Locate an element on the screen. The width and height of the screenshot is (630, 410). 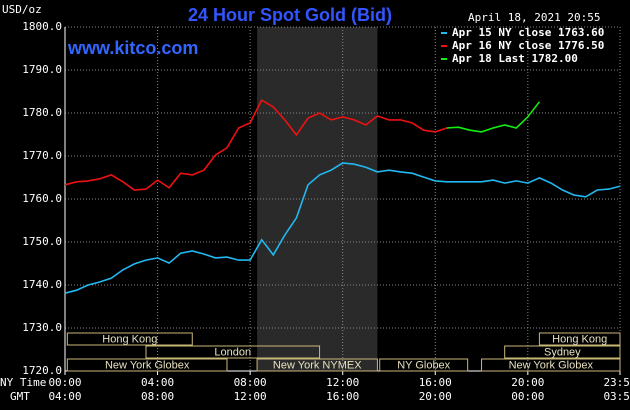
legend-label: Apr 16 NY close 1776.50 is located at coordinates (528, 45).